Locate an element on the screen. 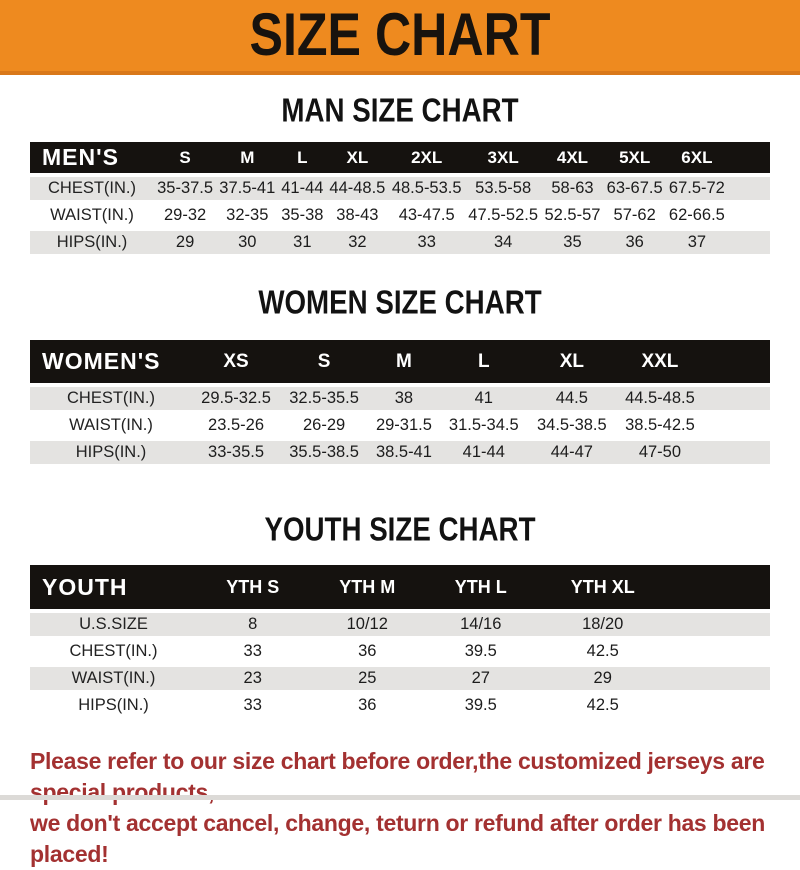  table-cell: 30 is located at coordinates (247, 243).